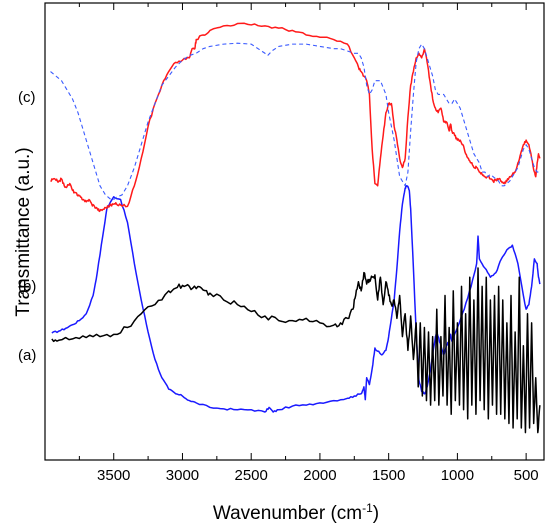  Describe the element at coordinates (113, 475) in the screenshot. I see `x-tick-label-3500: 3500` at that location.